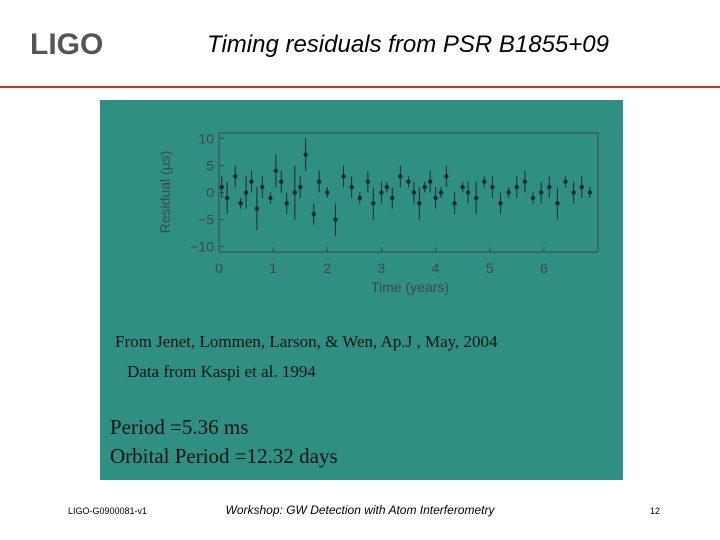  I want to click on x-tick-label: 4, so click(436, 268).